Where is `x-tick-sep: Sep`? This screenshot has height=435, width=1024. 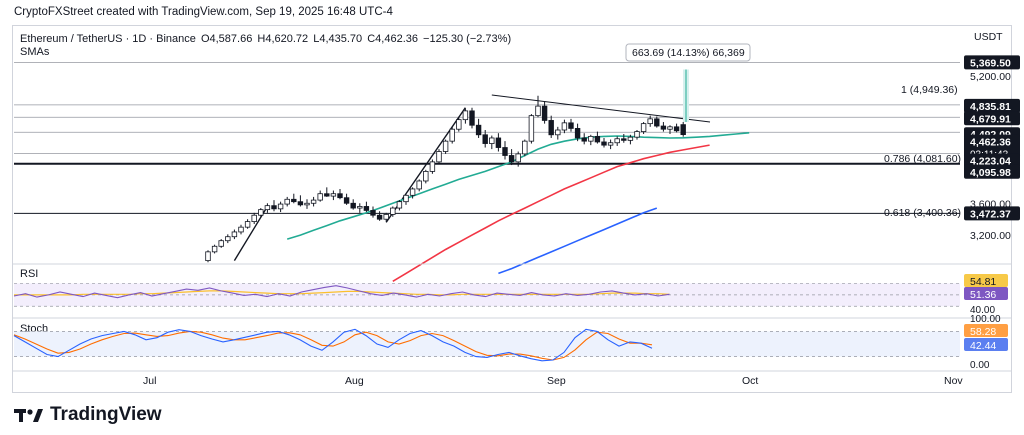 x-tick-sep: Sep is located at coordinates (556, 381).